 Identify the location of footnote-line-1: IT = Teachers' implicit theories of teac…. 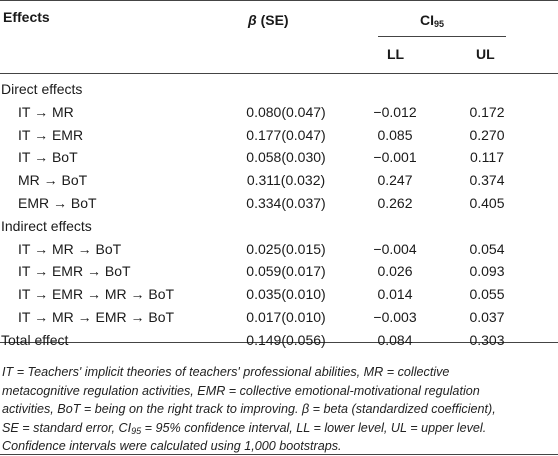
(226, 372).